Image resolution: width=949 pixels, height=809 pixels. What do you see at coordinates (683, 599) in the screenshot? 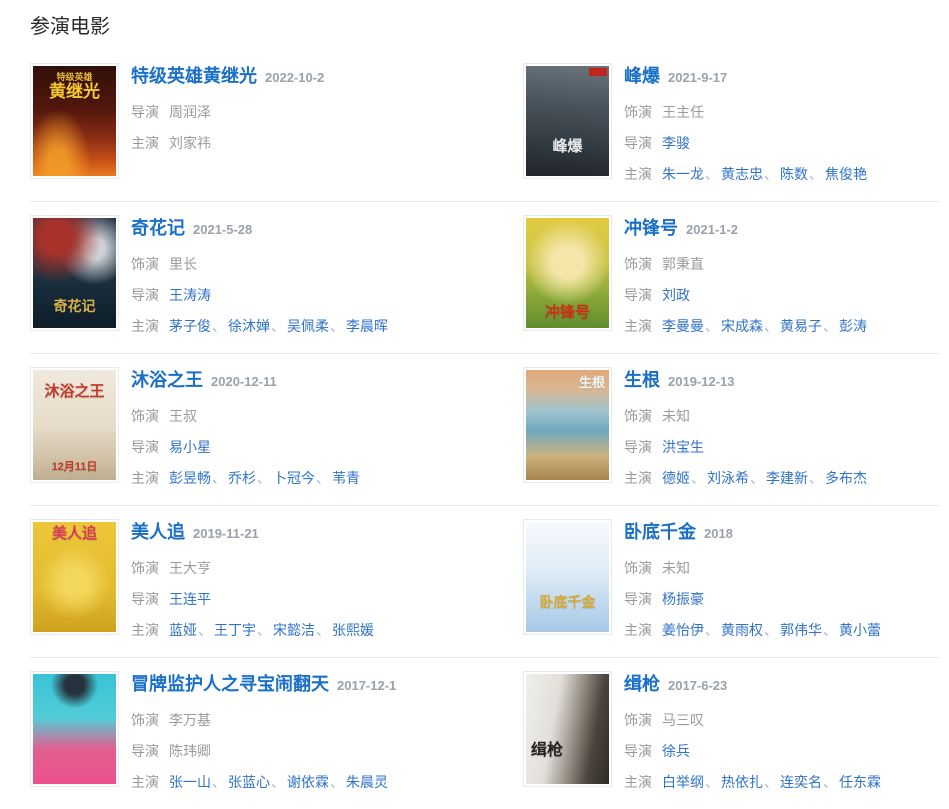
I see `director-person-link: 杨振豪` at bounding box center [683, 599].